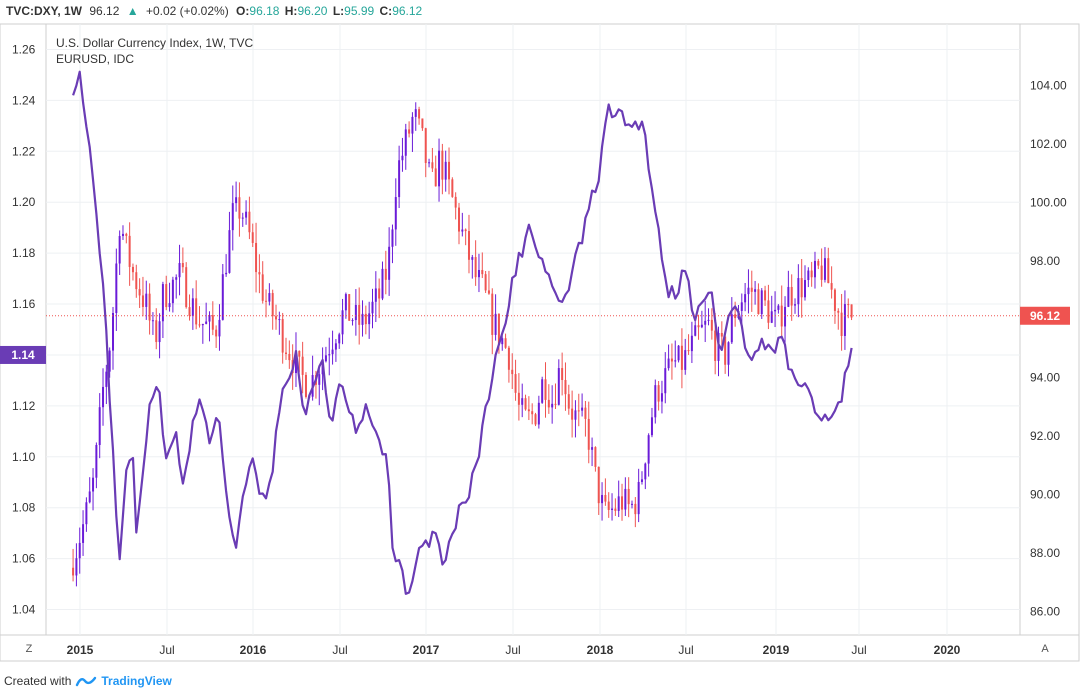 The image size is (1080, 699). I want to click on left-axis-panel, so click(23, 329).